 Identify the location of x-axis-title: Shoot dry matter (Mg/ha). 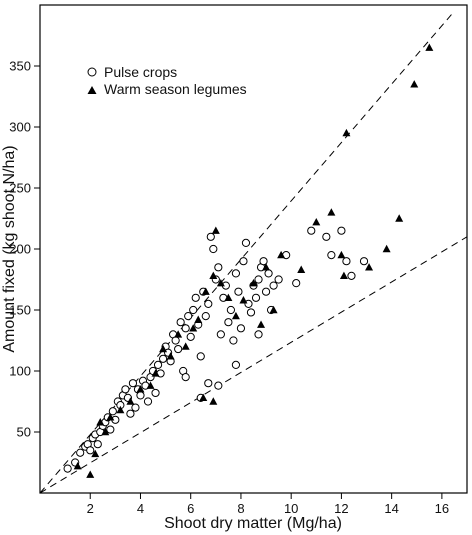
(253, 523).